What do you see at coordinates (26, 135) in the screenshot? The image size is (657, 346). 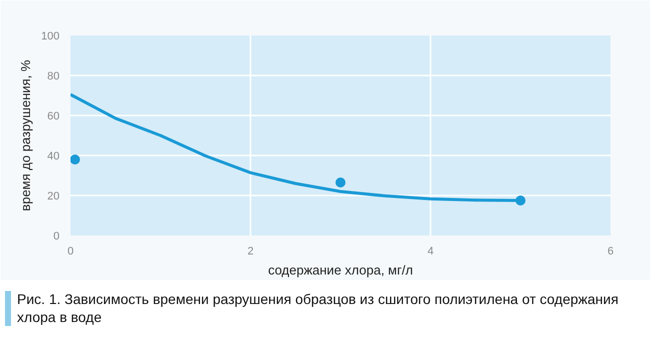 I see `y-axis-title: время до разрушения, %` at bounding box center [26, 135].